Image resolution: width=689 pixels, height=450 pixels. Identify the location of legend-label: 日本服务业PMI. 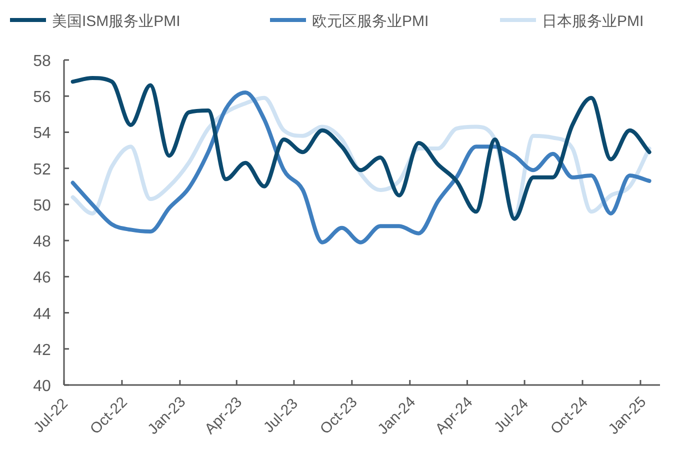
(593, 21).